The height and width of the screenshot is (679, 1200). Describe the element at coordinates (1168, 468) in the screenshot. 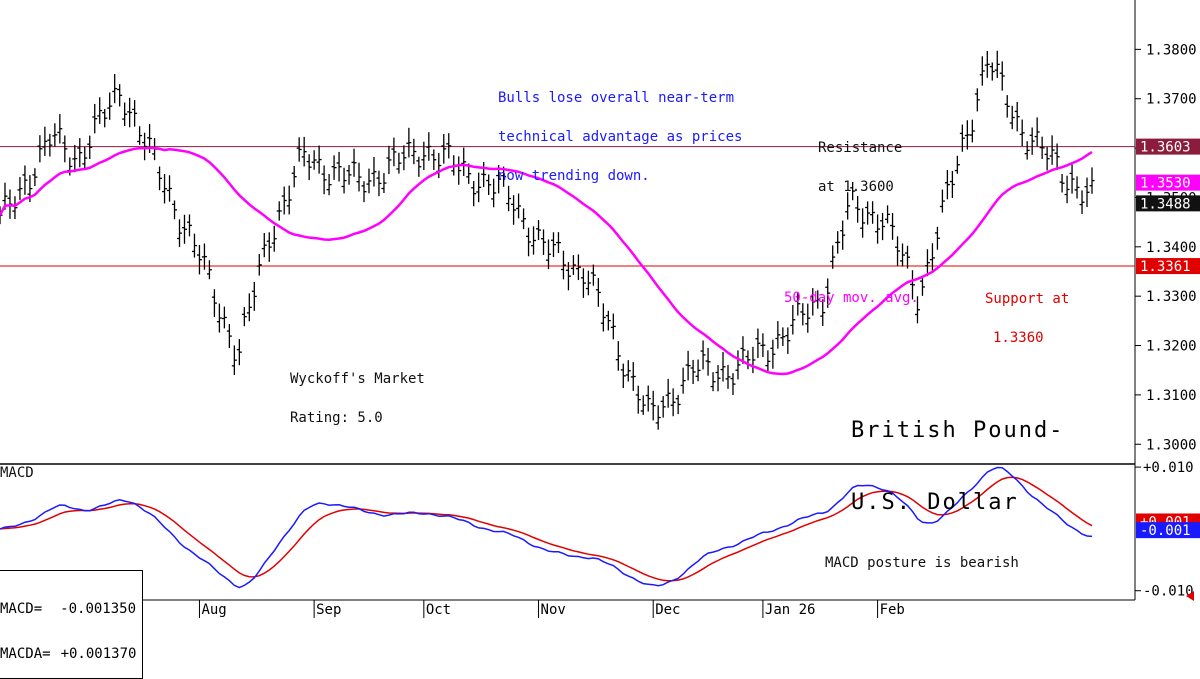

I see `macd-tick-label: +0.010` at that location.